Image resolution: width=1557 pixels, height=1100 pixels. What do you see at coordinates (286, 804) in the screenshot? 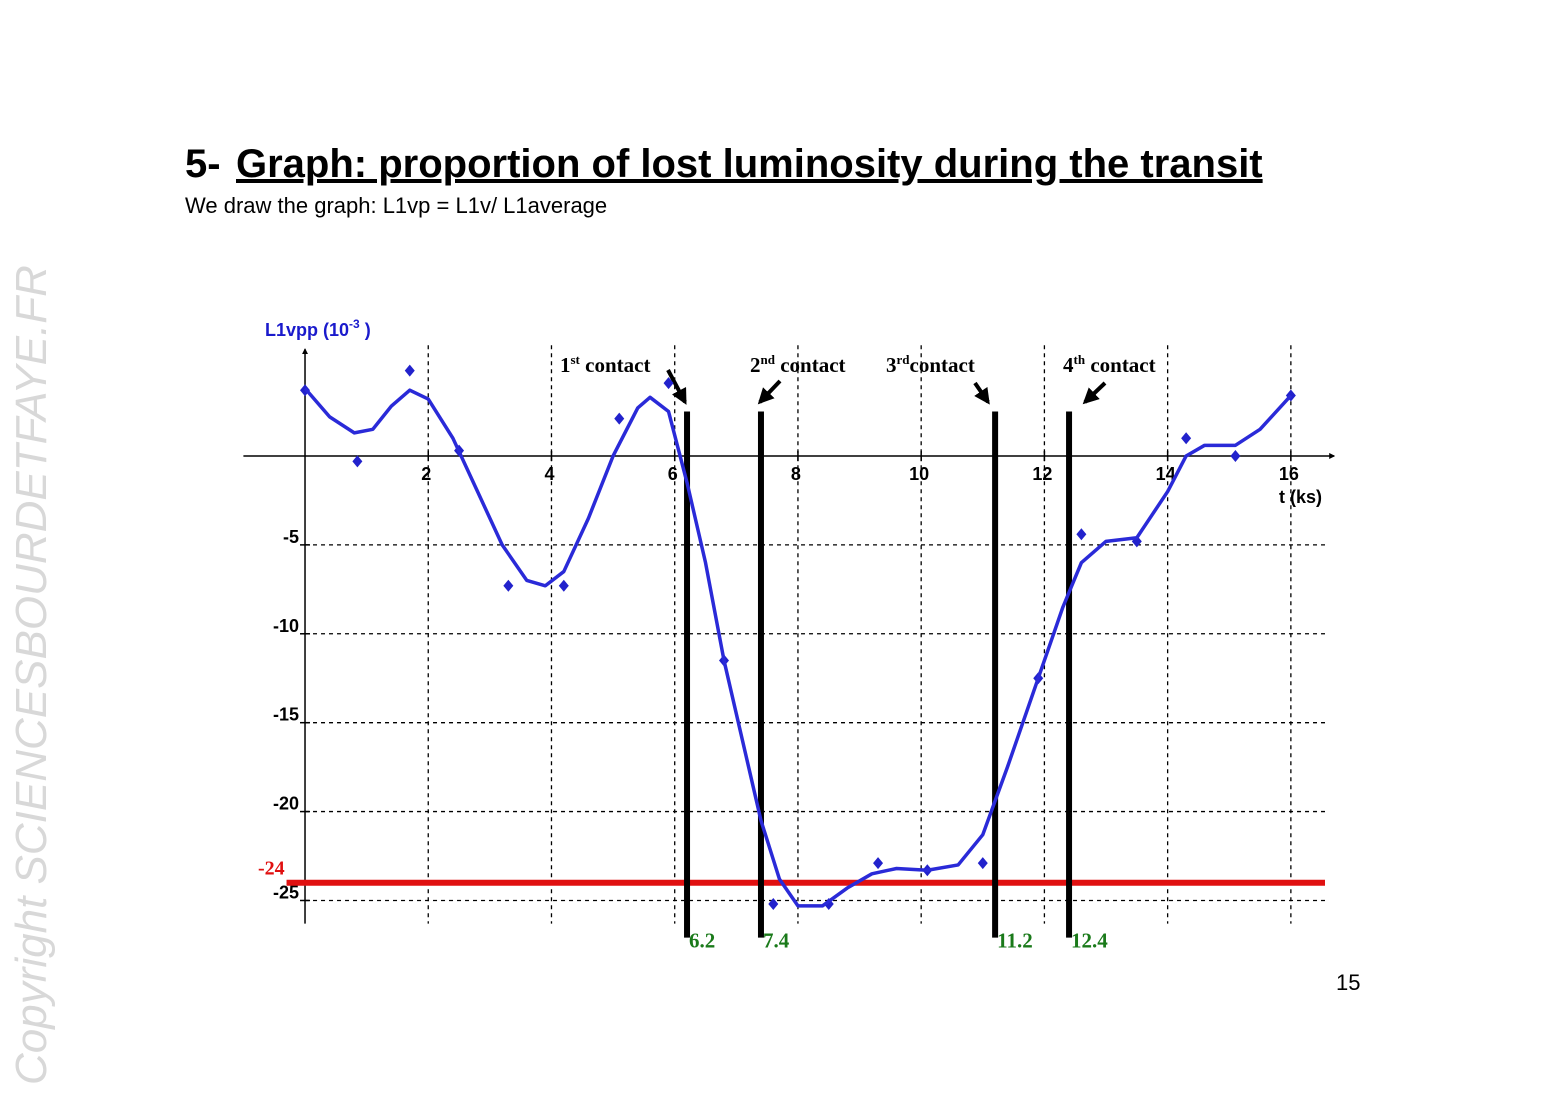
I see `y-tick-label: -20` at bounding box center [286, 804].